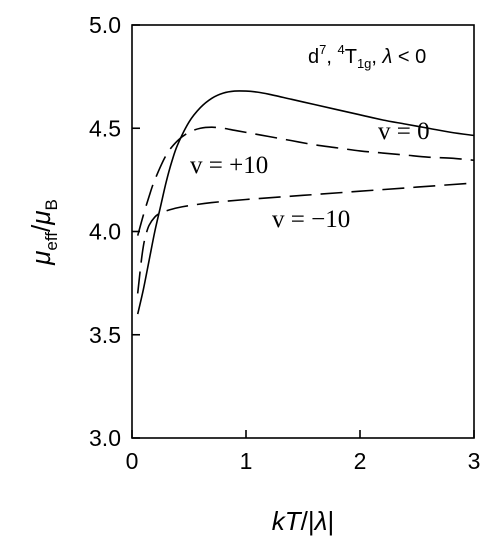 The height and width of the screenshot is (550, 495). Describe the element at coordinates (105, 25) in the screenshot. I see `y-tick-label: 5.0` at that location.